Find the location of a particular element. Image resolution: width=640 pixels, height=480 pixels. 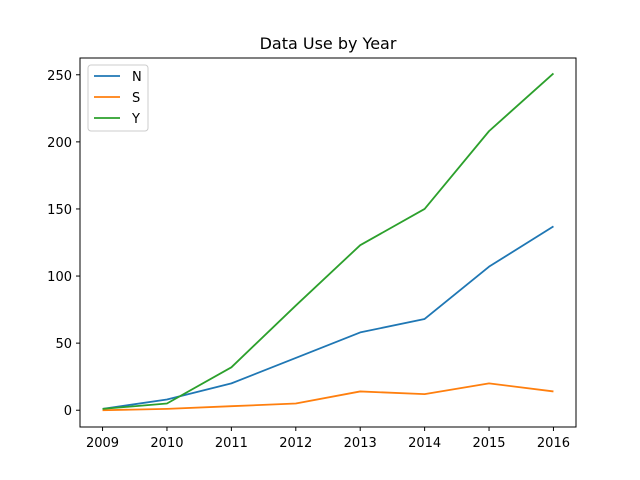

x-tick-label: 2009 is located at coordinates (102, 443).